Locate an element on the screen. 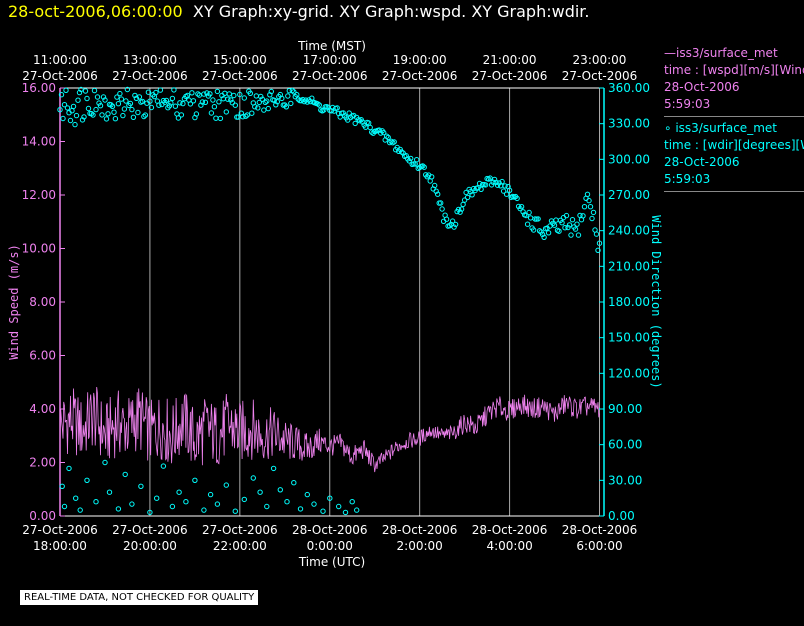 The height and width of the screenshot is (626, 804). bottom-tick-time: 4:00:00 is located at coordinates (509, 546).